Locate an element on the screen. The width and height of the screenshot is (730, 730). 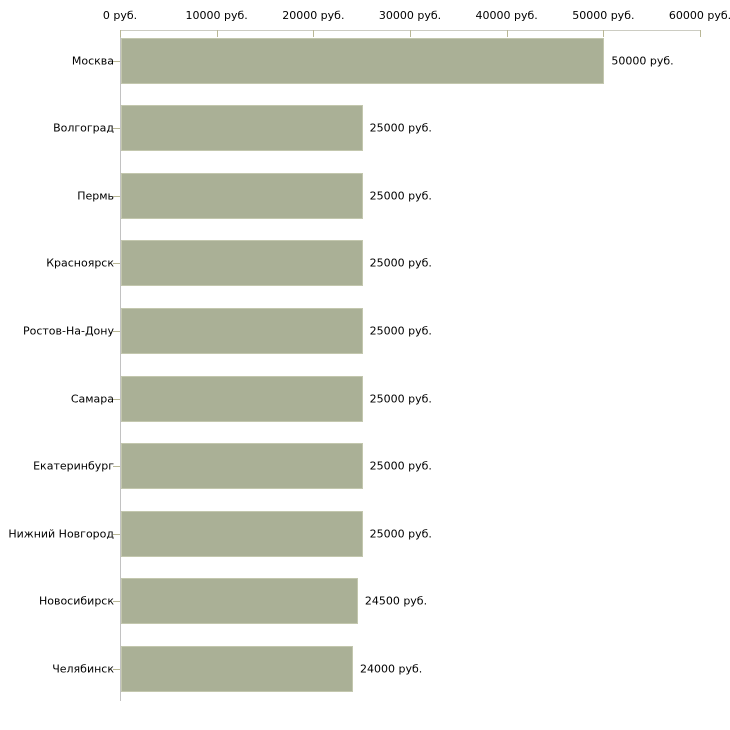
value-label: 50000 руб. is located at coordinates (642, 60).